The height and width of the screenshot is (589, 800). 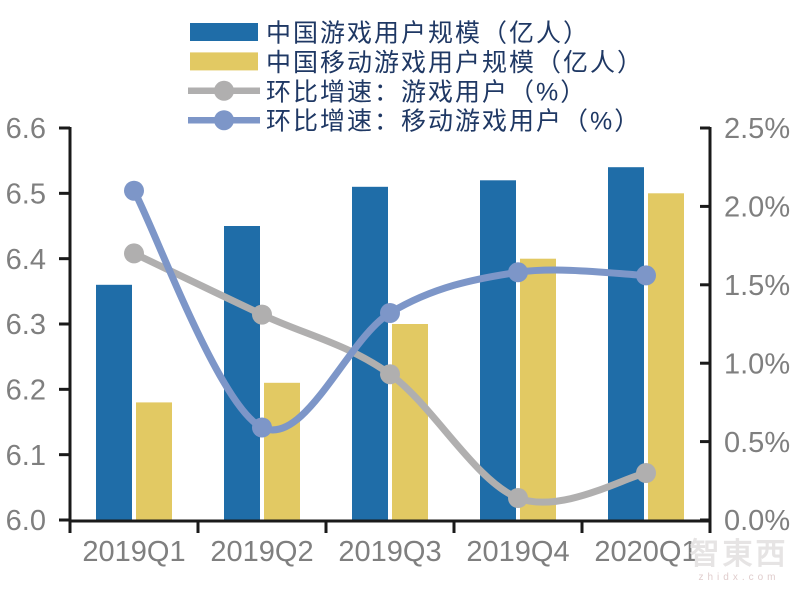 I want to click on x-axis-category-label: 2020Q1, so click(x=645, y=552).